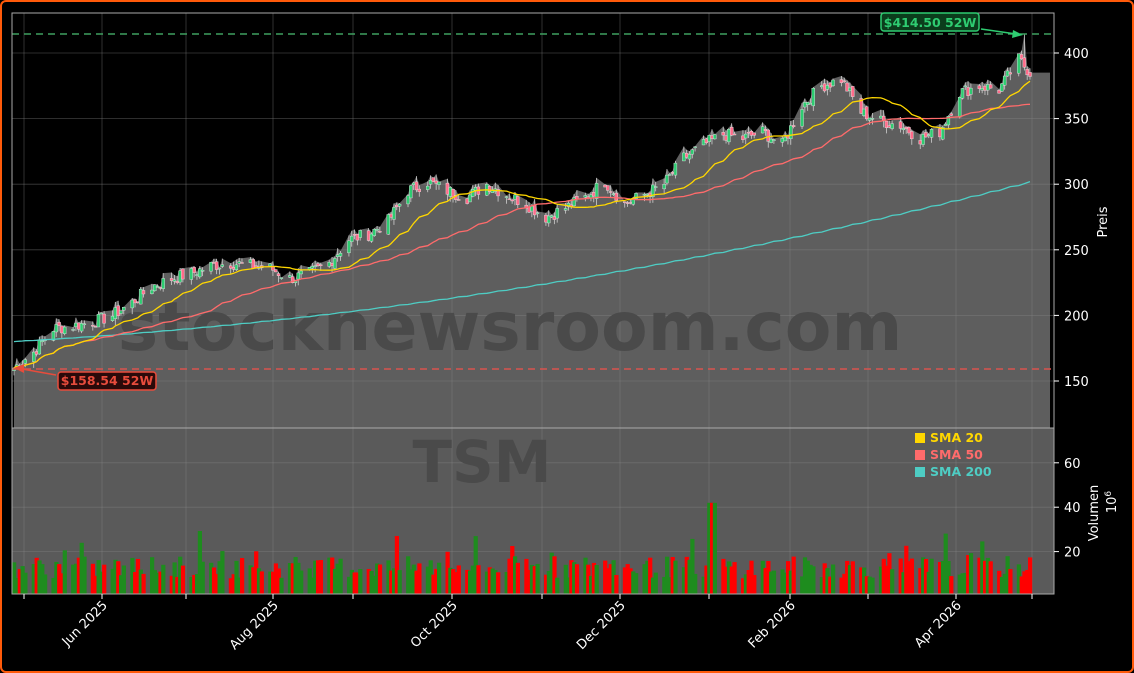 The width and height of the screenshot is (1134, 673). What do you see at coordinates (510, 327) in the screenshot?
I see `watermark-site: stocknewsroom.com` at bounding box center [510, 327].